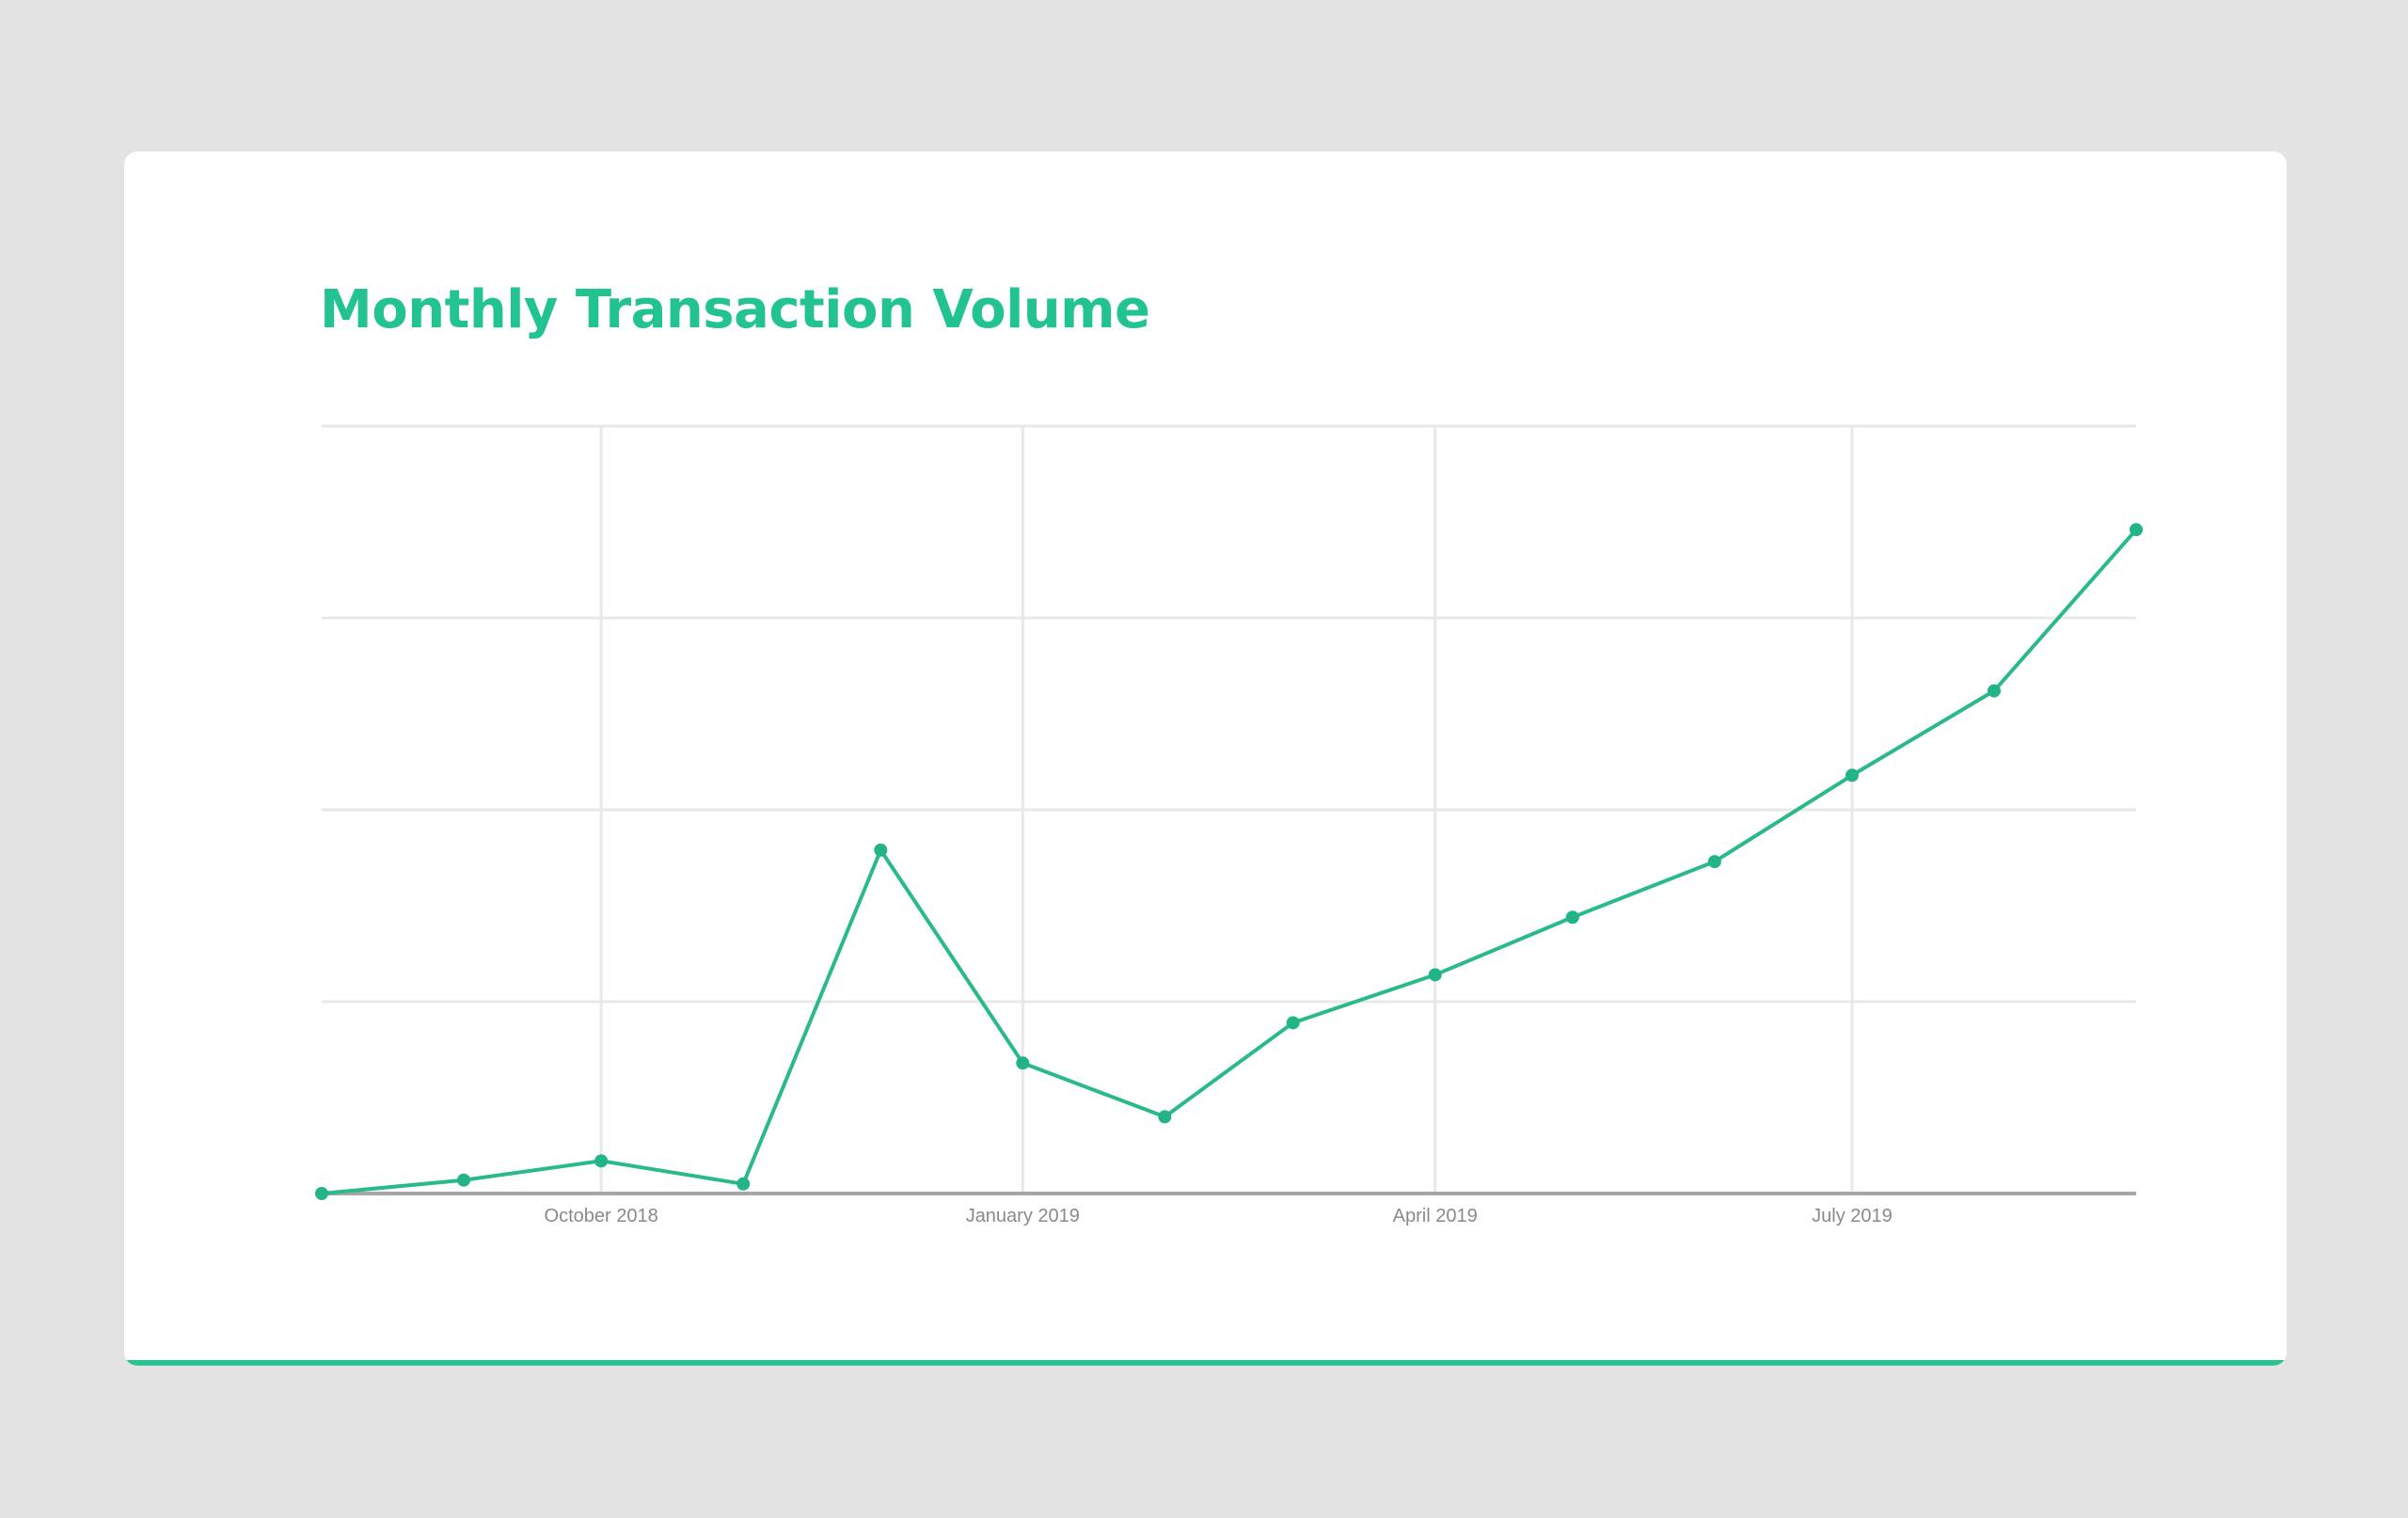 The width and height of the screenshot is (2408, 1518). I want to click on x-tick-label: April 2019, so click(1436, 1216).